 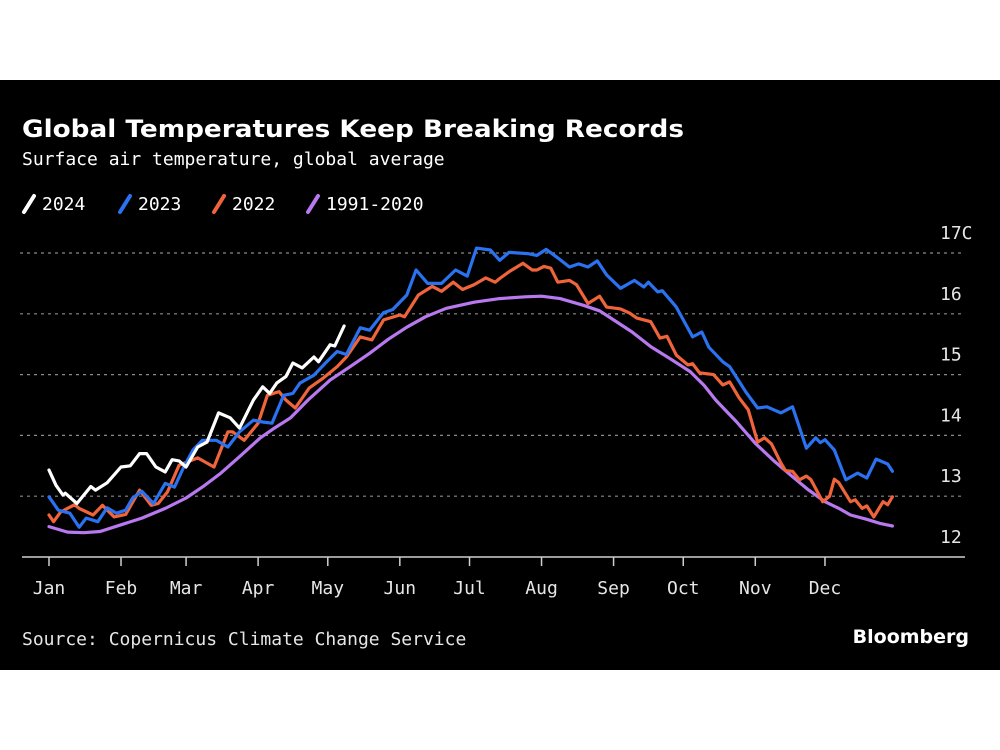 What do you see at coordinates (956, 385) in the screenshot?
I see `y-axis: 12 13 14 15 16 17C` at bounding box center [956, 385].